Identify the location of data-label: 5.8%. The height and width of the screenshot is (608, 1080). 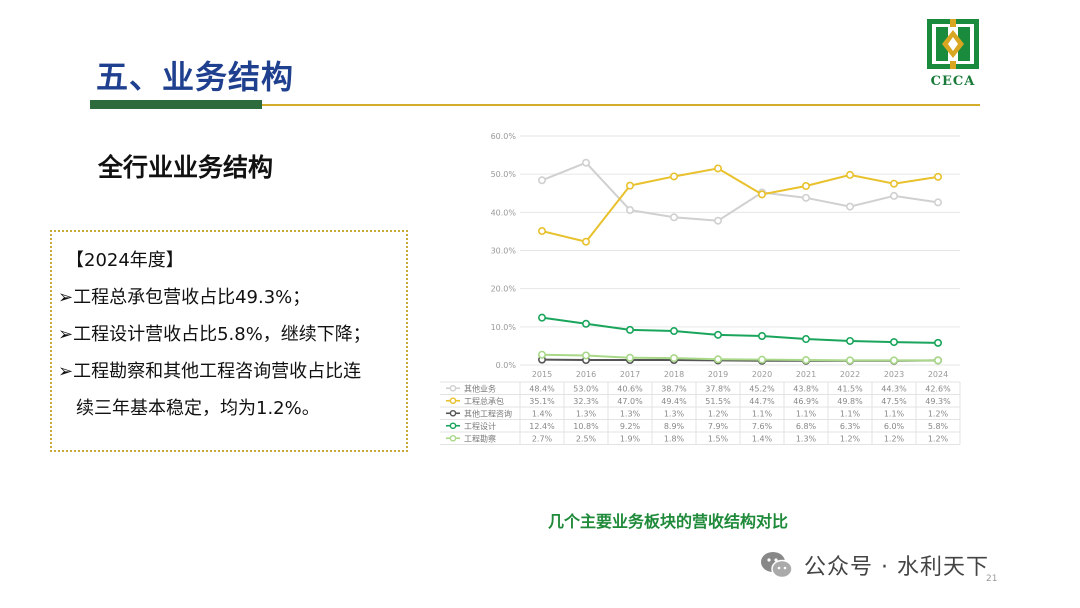
(938, 426).